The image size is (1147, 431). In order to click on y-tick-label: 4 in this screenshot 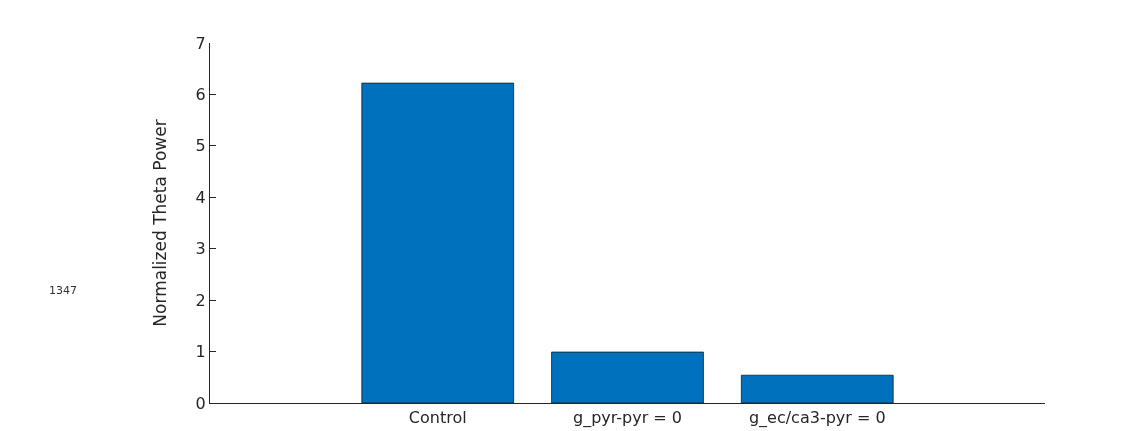, I will do `click(200, 197)`.